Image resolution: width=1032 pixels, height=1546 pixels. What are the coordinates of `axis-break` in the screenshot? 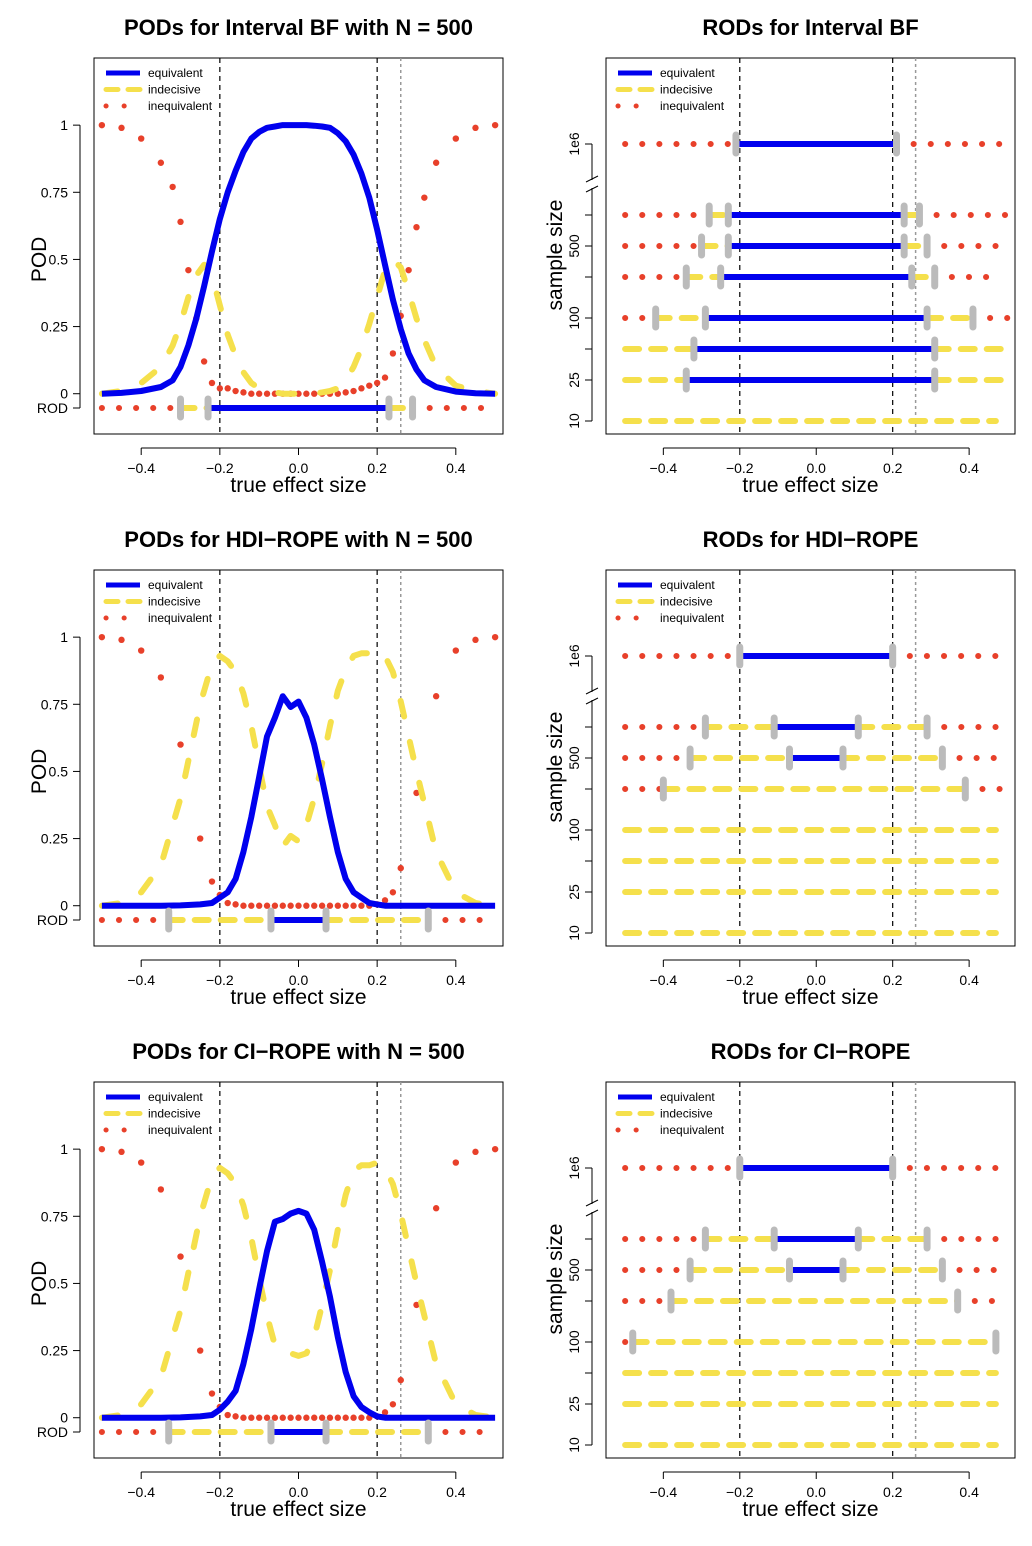 It's located at (592, 189).